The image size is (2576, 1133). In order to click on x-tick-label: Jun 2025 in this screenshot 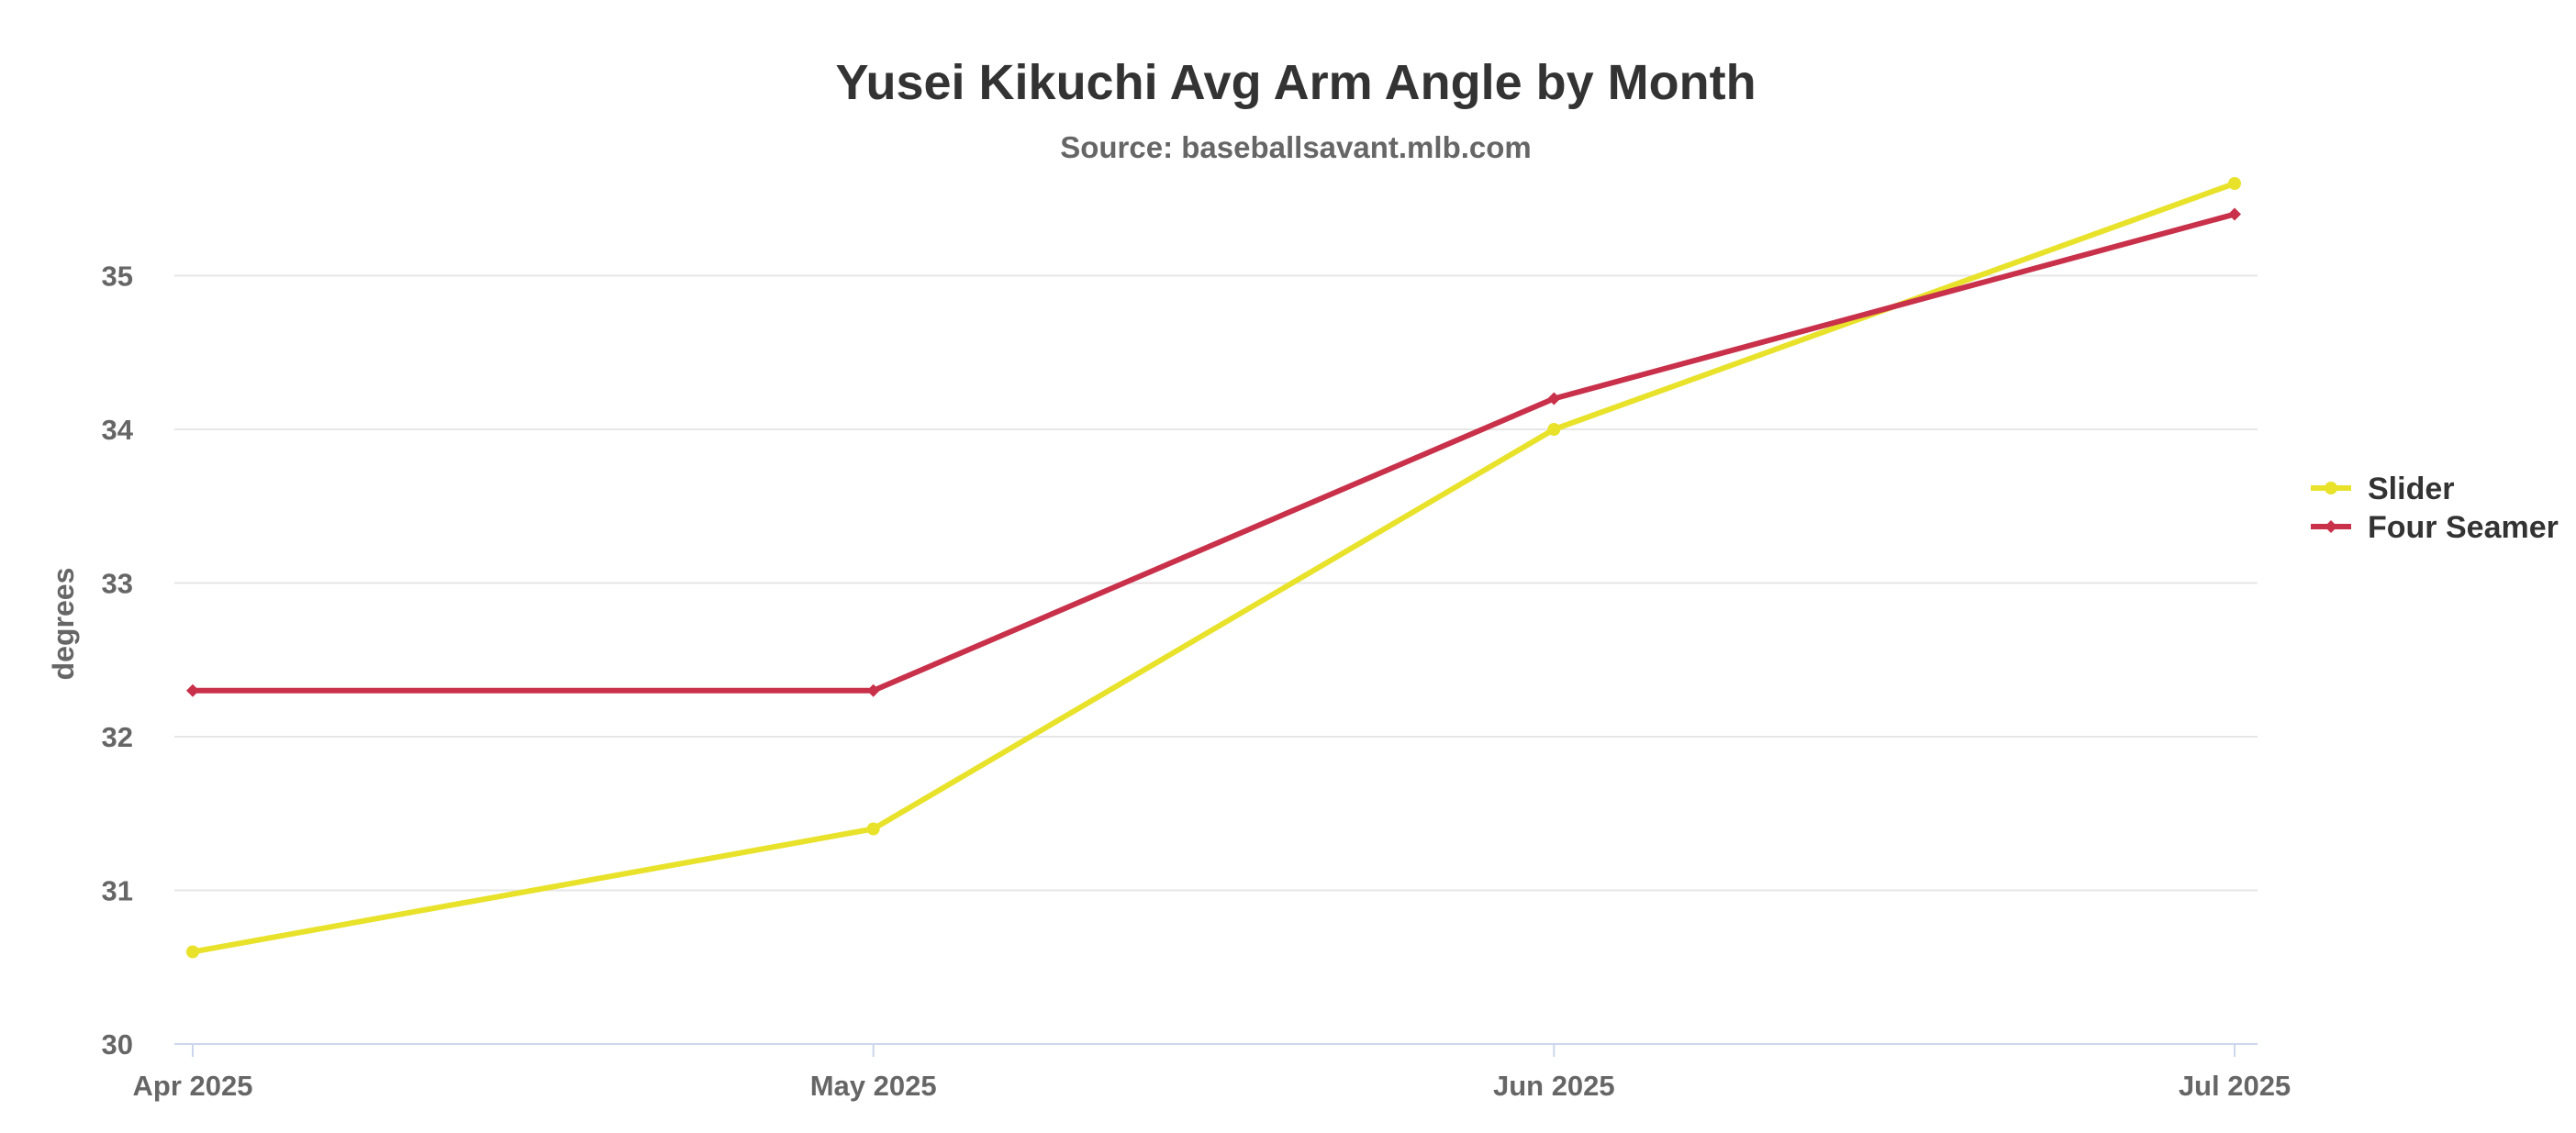, I will do `click(1554, 1086)`.